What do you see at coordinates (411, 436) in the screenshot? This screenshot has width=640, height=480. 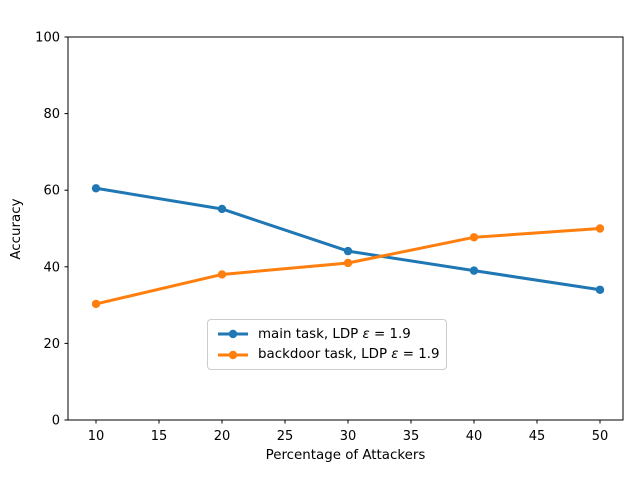 I see `x-tick-label: 35` at bounding box center [411, 436].